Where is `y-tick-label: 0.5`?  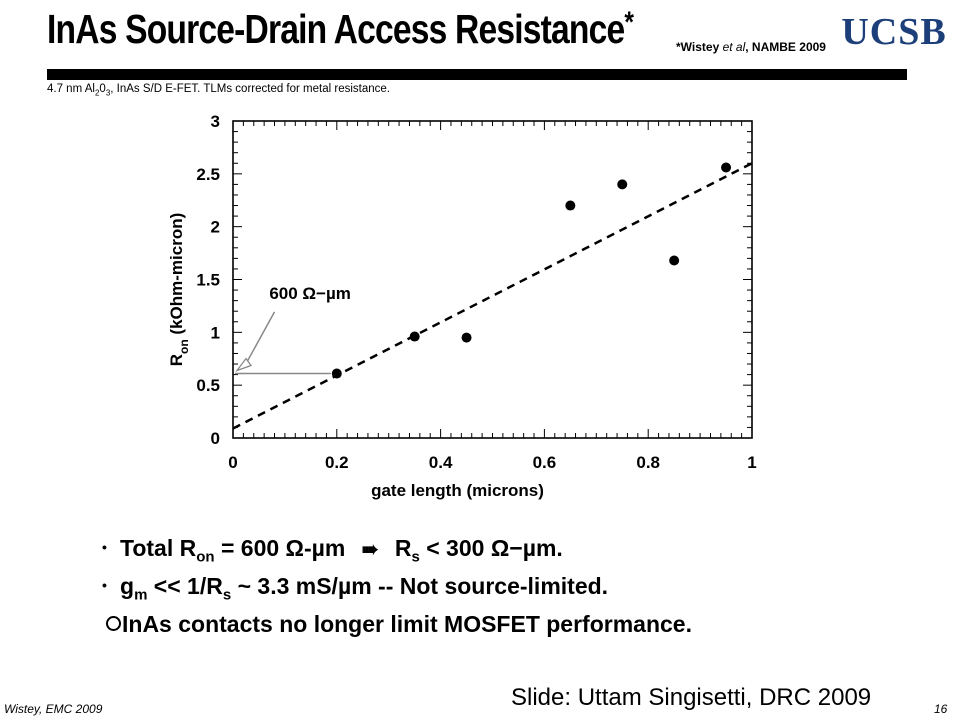 y-tick-label: 0.5 is located at coordinates (208, 385).